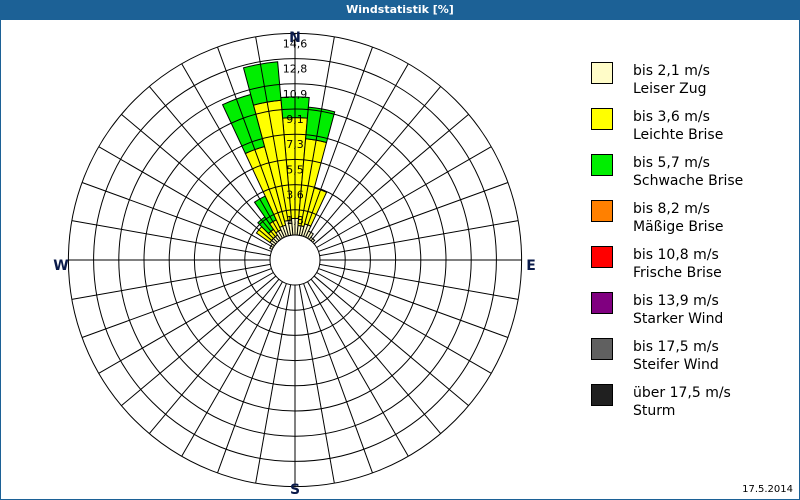 This screenshot has width=800, height=500. What do you see at coordinates (295, 69) in the screenshot?
I see `ring-label: 12,8` at bounding box center [295, 69].